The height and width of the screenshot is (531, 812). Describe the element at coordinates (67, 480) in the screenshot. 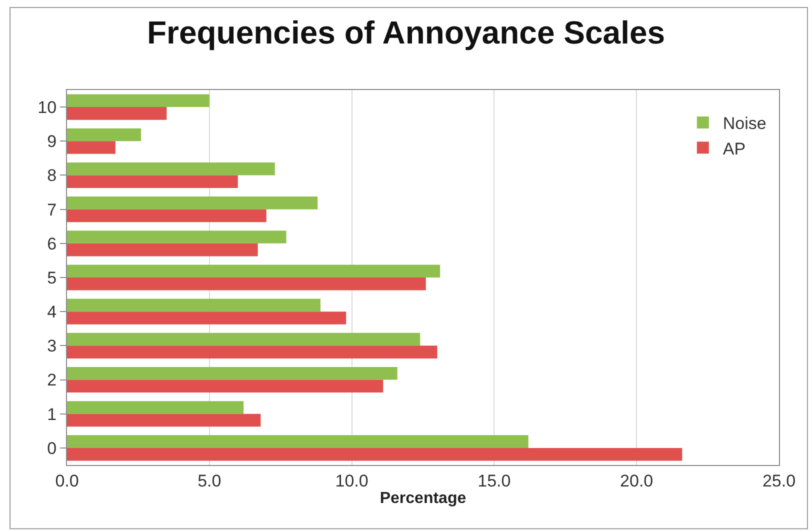

I see `x-tick-label: 0.0` at that location.